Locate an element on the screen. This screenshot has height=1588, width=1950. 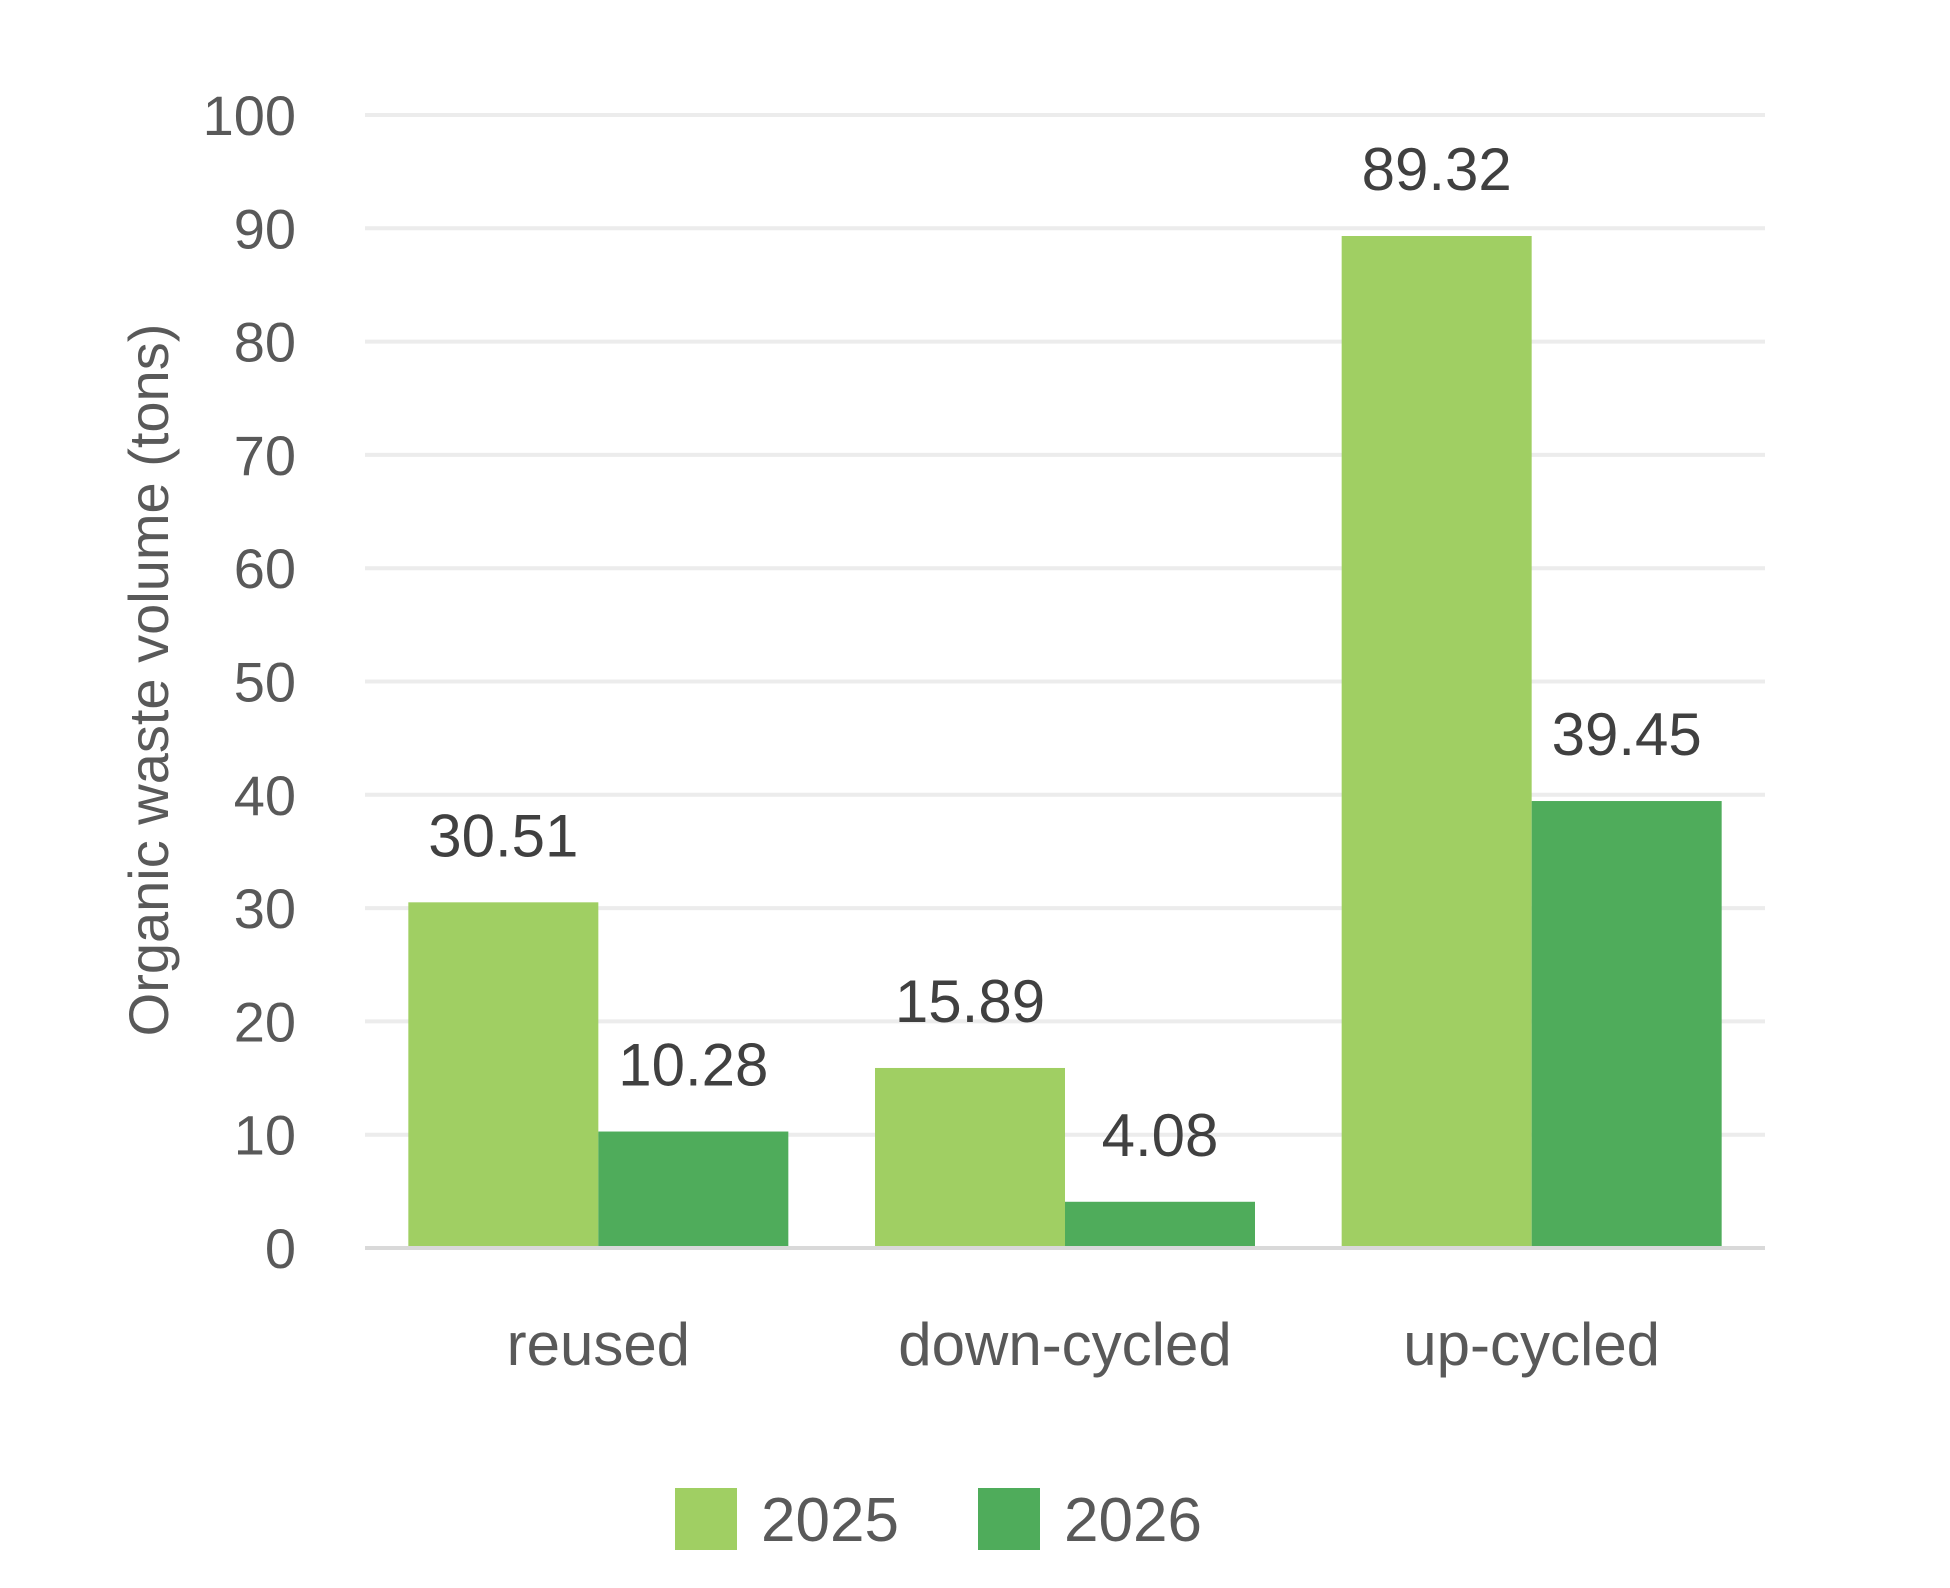
data-label: 15.89 is located at coordinates (970, 1001).